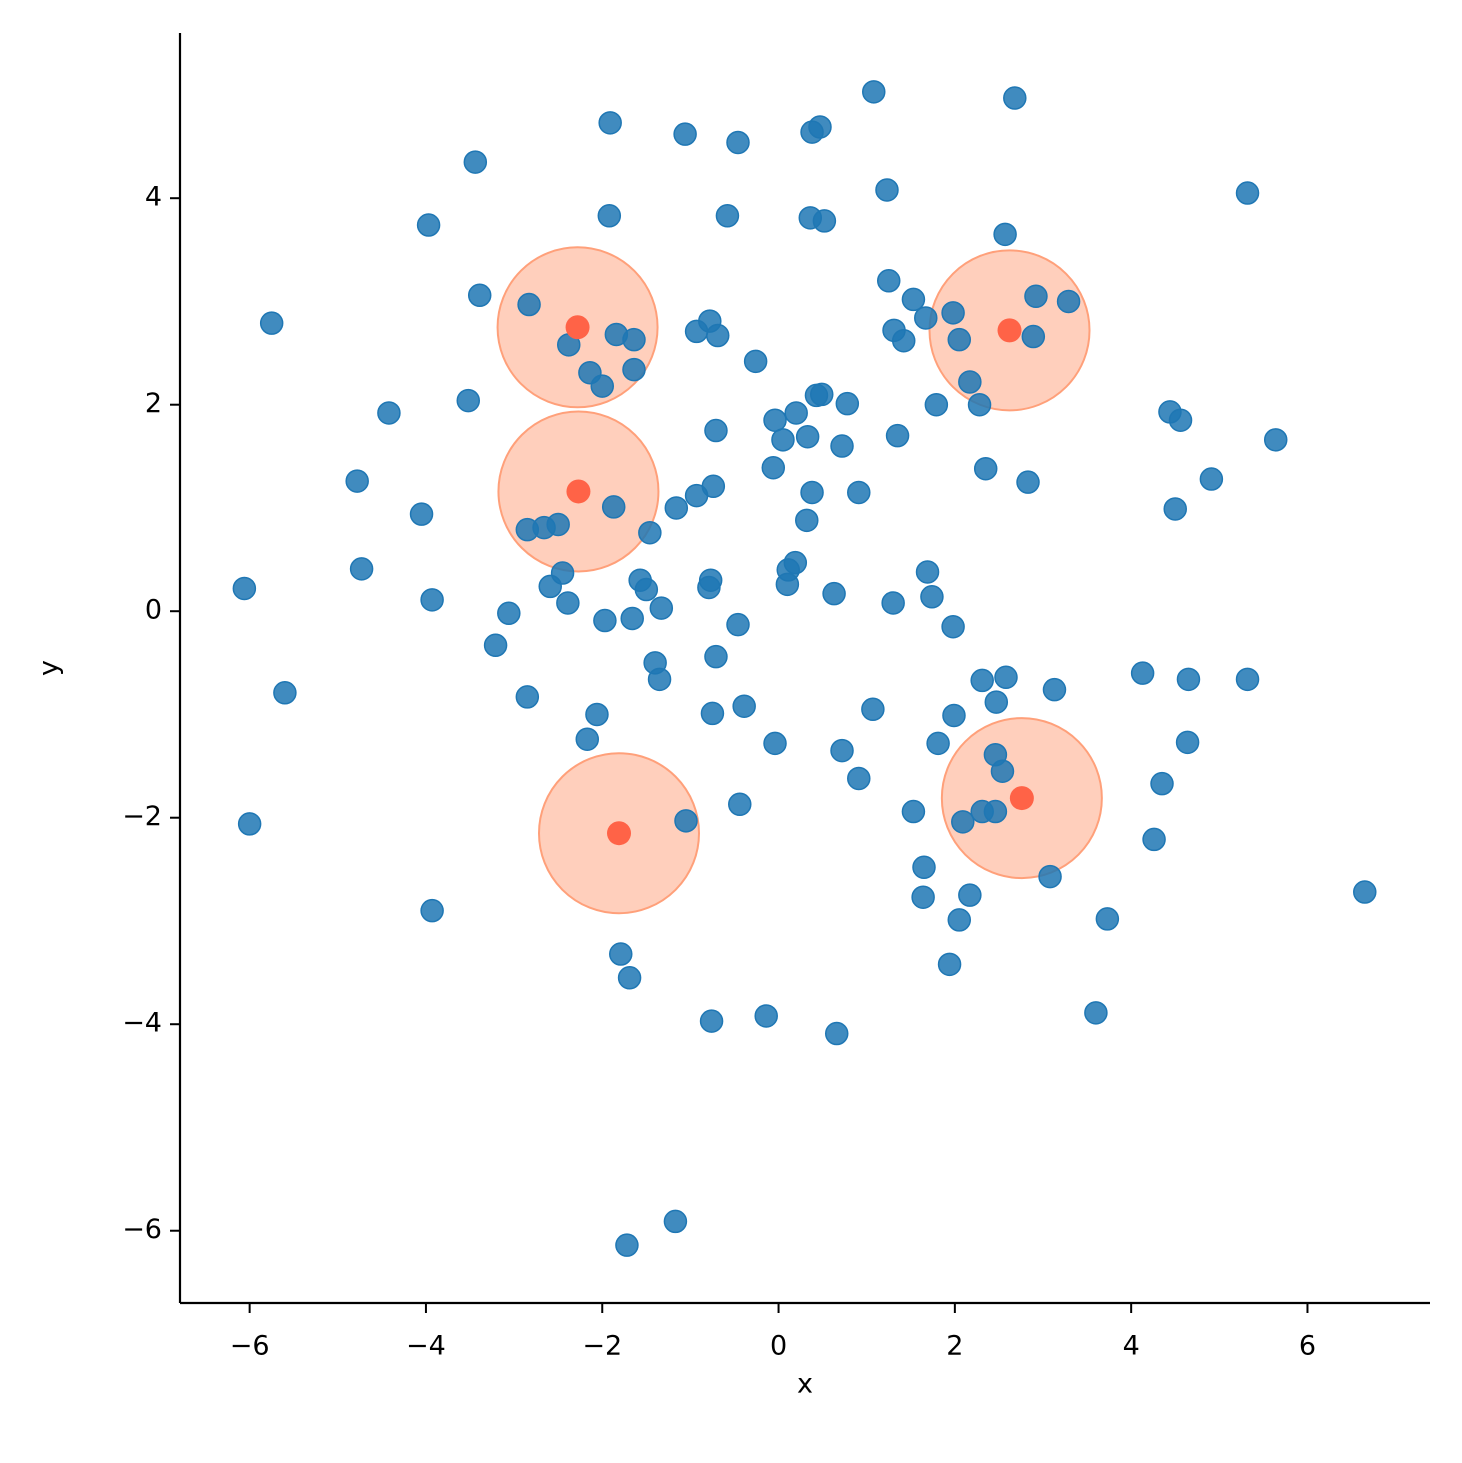 Image resolution: width=1462 pixels, height=1463 pixels. What do you see at coordinates (954, 1346) in the screenshot?
I see `x-tick-label: 2` at bounding box center [954, 1346].